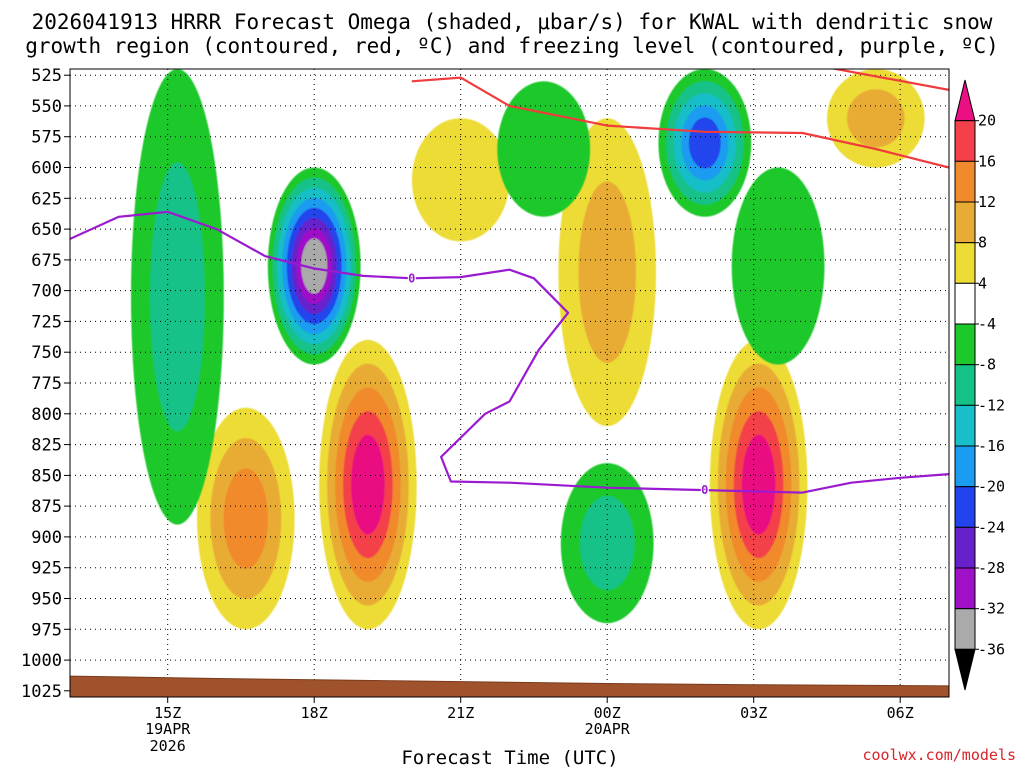 This screenshot has height=768, width=1024. Describe the element at coordinates (46, 600) in the screenshot. I see `y-tick-label-950: 950` at that location.